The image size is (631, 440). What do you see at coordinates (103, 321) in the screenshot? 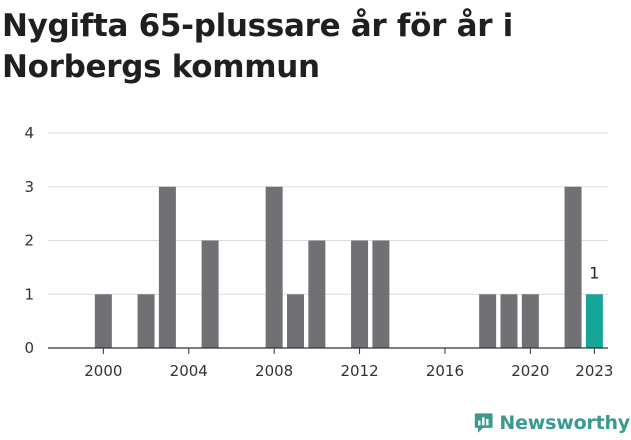
I see `bar-2000` at bounding box center [103, 321].